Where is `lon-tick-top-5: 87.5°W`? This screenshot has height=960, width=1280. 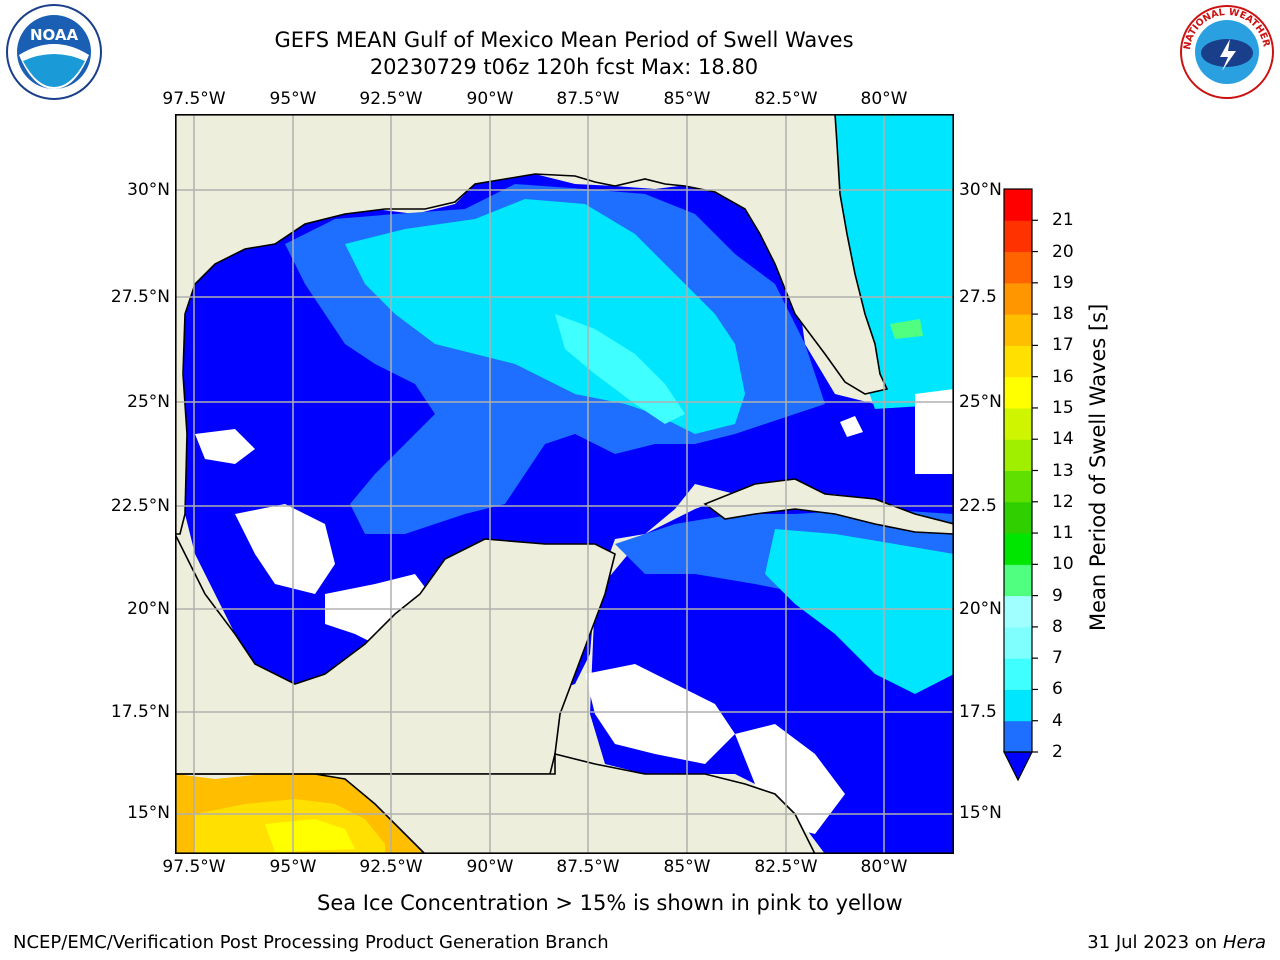
lon-tick-top-5: 87.5°W is located at coordinates (588, 99).